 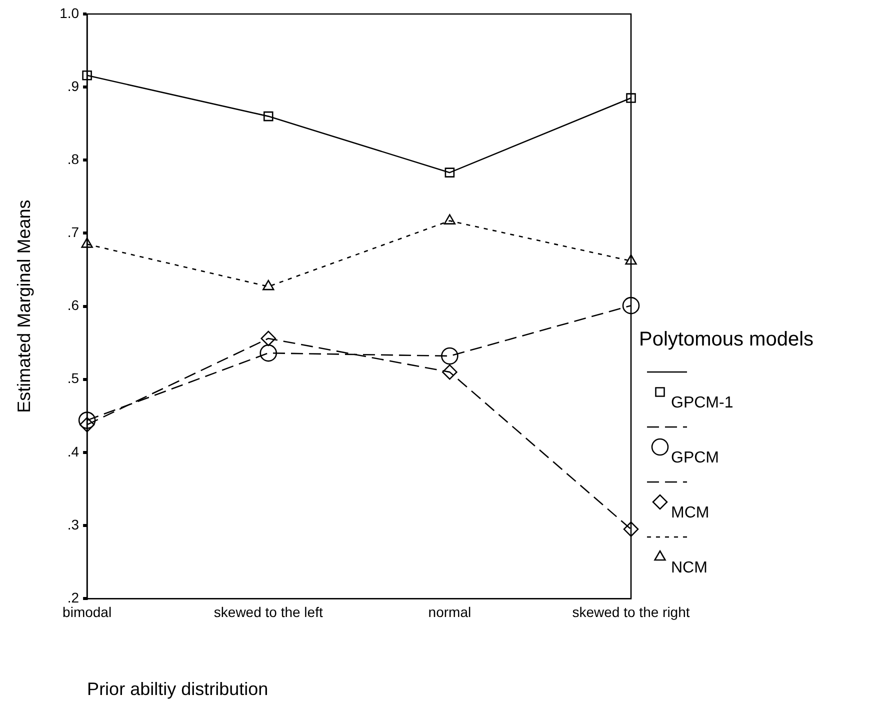 I want to click on x-axis-title: Prior abiltiy distribution, so click(x=177, y=689).